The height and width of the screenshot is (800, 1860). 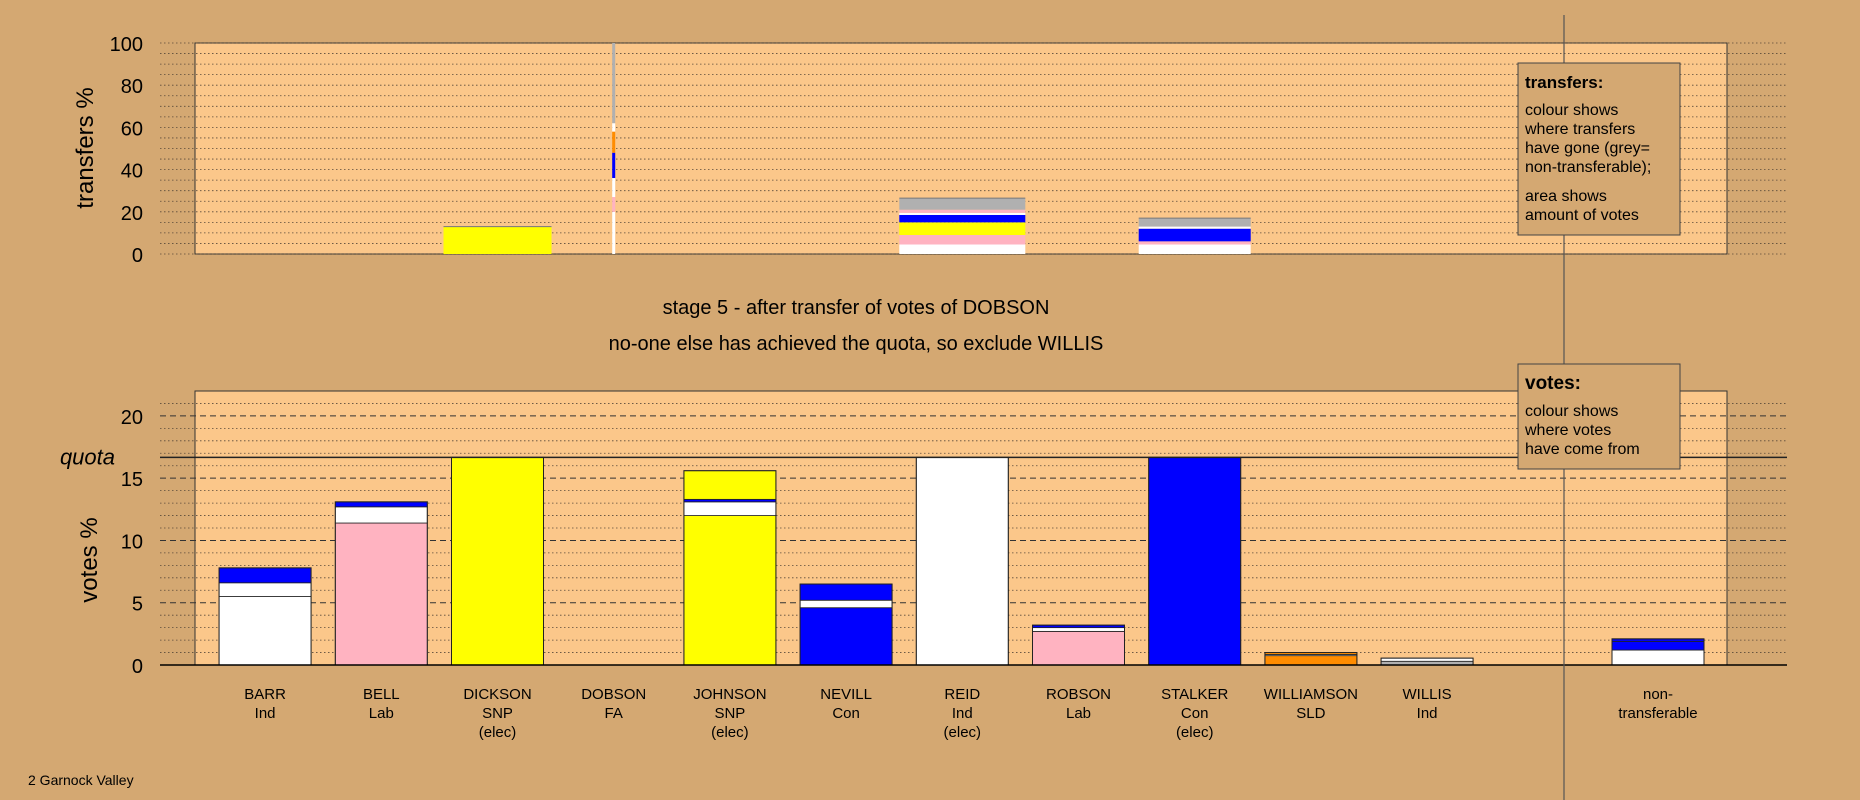 I want to click on votes-legend-title: votes:, so click(x=1553, y=383).